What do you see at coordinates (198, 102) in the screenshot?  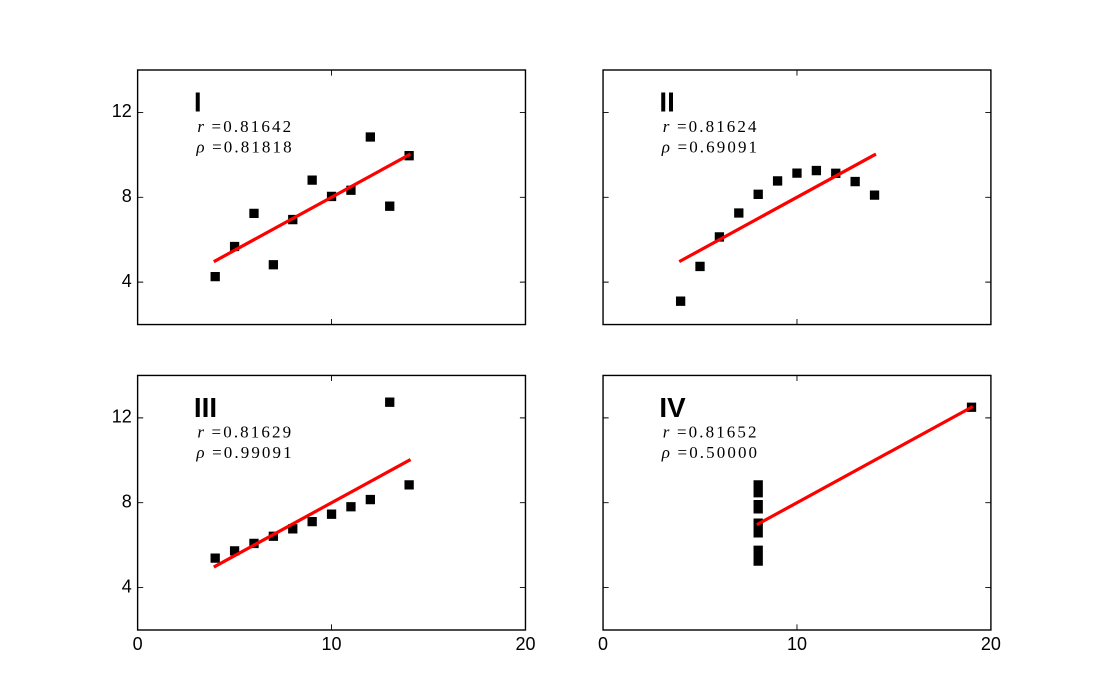 I see `svg-text: I` at bounding box center [198, 102].